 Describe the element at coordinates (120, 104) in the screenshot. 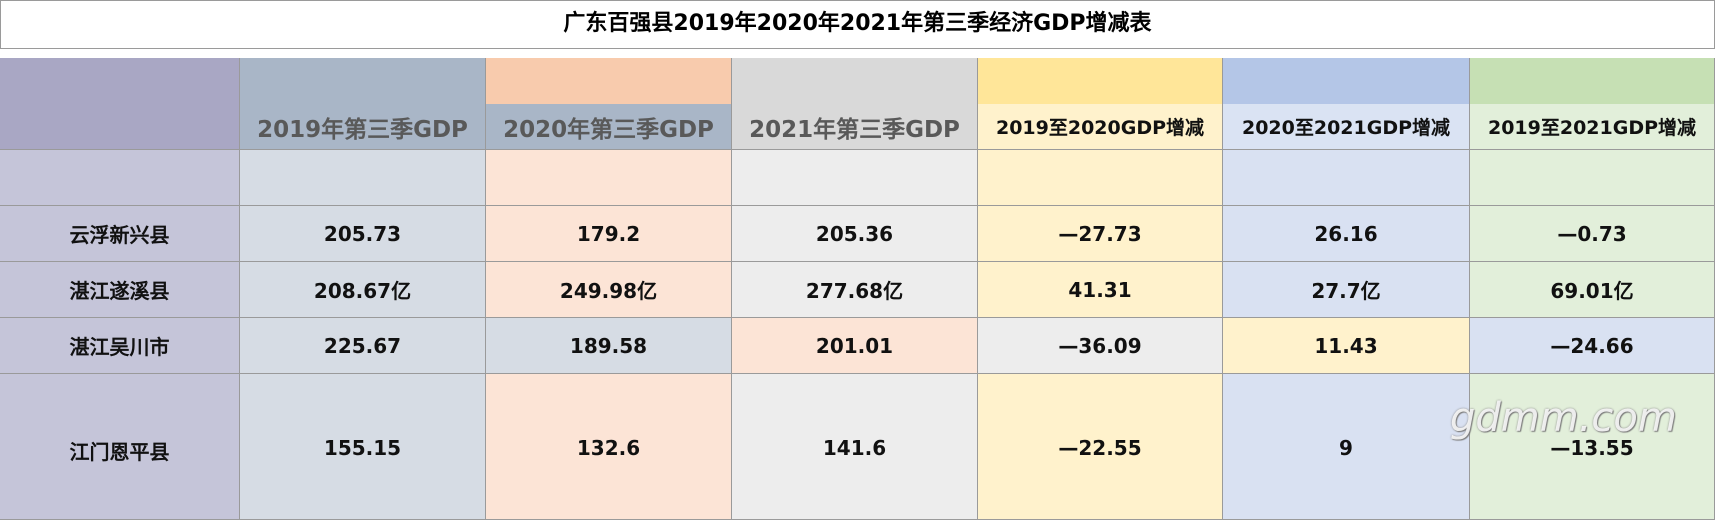

I see `header-corner` at that location.